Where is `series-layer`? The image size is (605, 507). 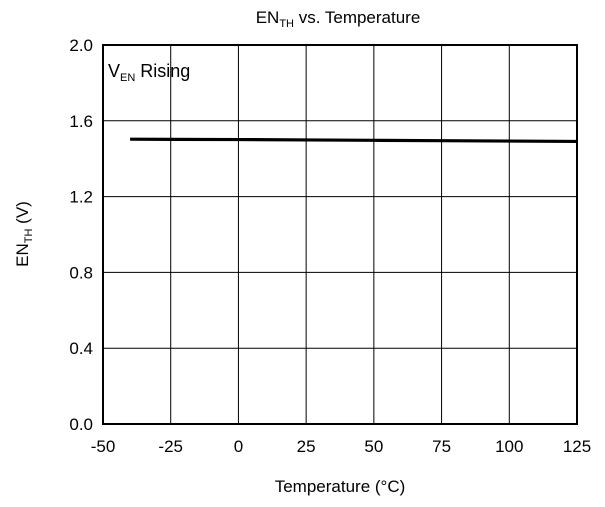
series-layer is located at coordinates (354, 140).